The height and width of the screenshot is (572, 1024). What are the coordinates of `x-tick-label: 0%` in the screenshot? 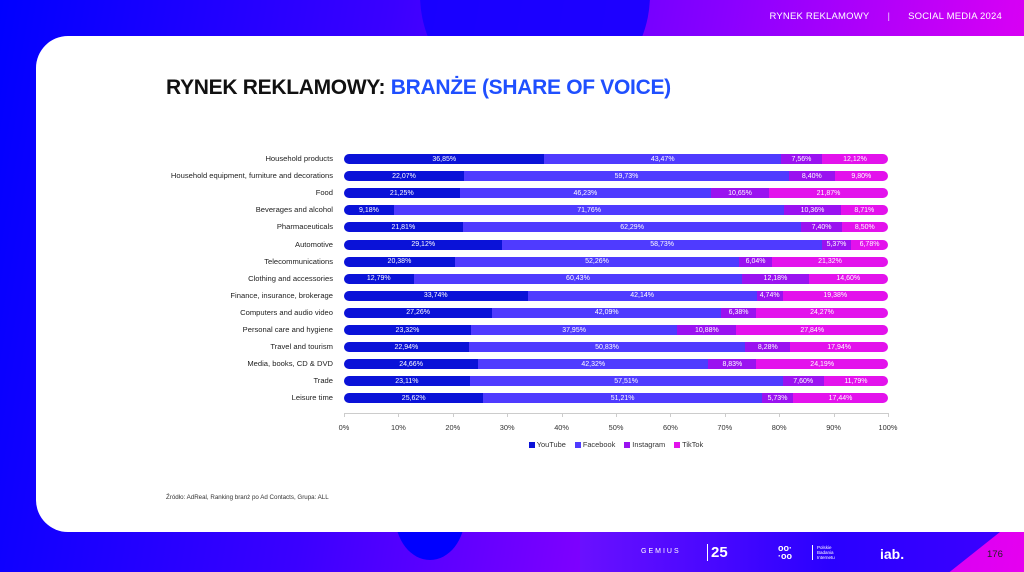 It's located at (344, 427).